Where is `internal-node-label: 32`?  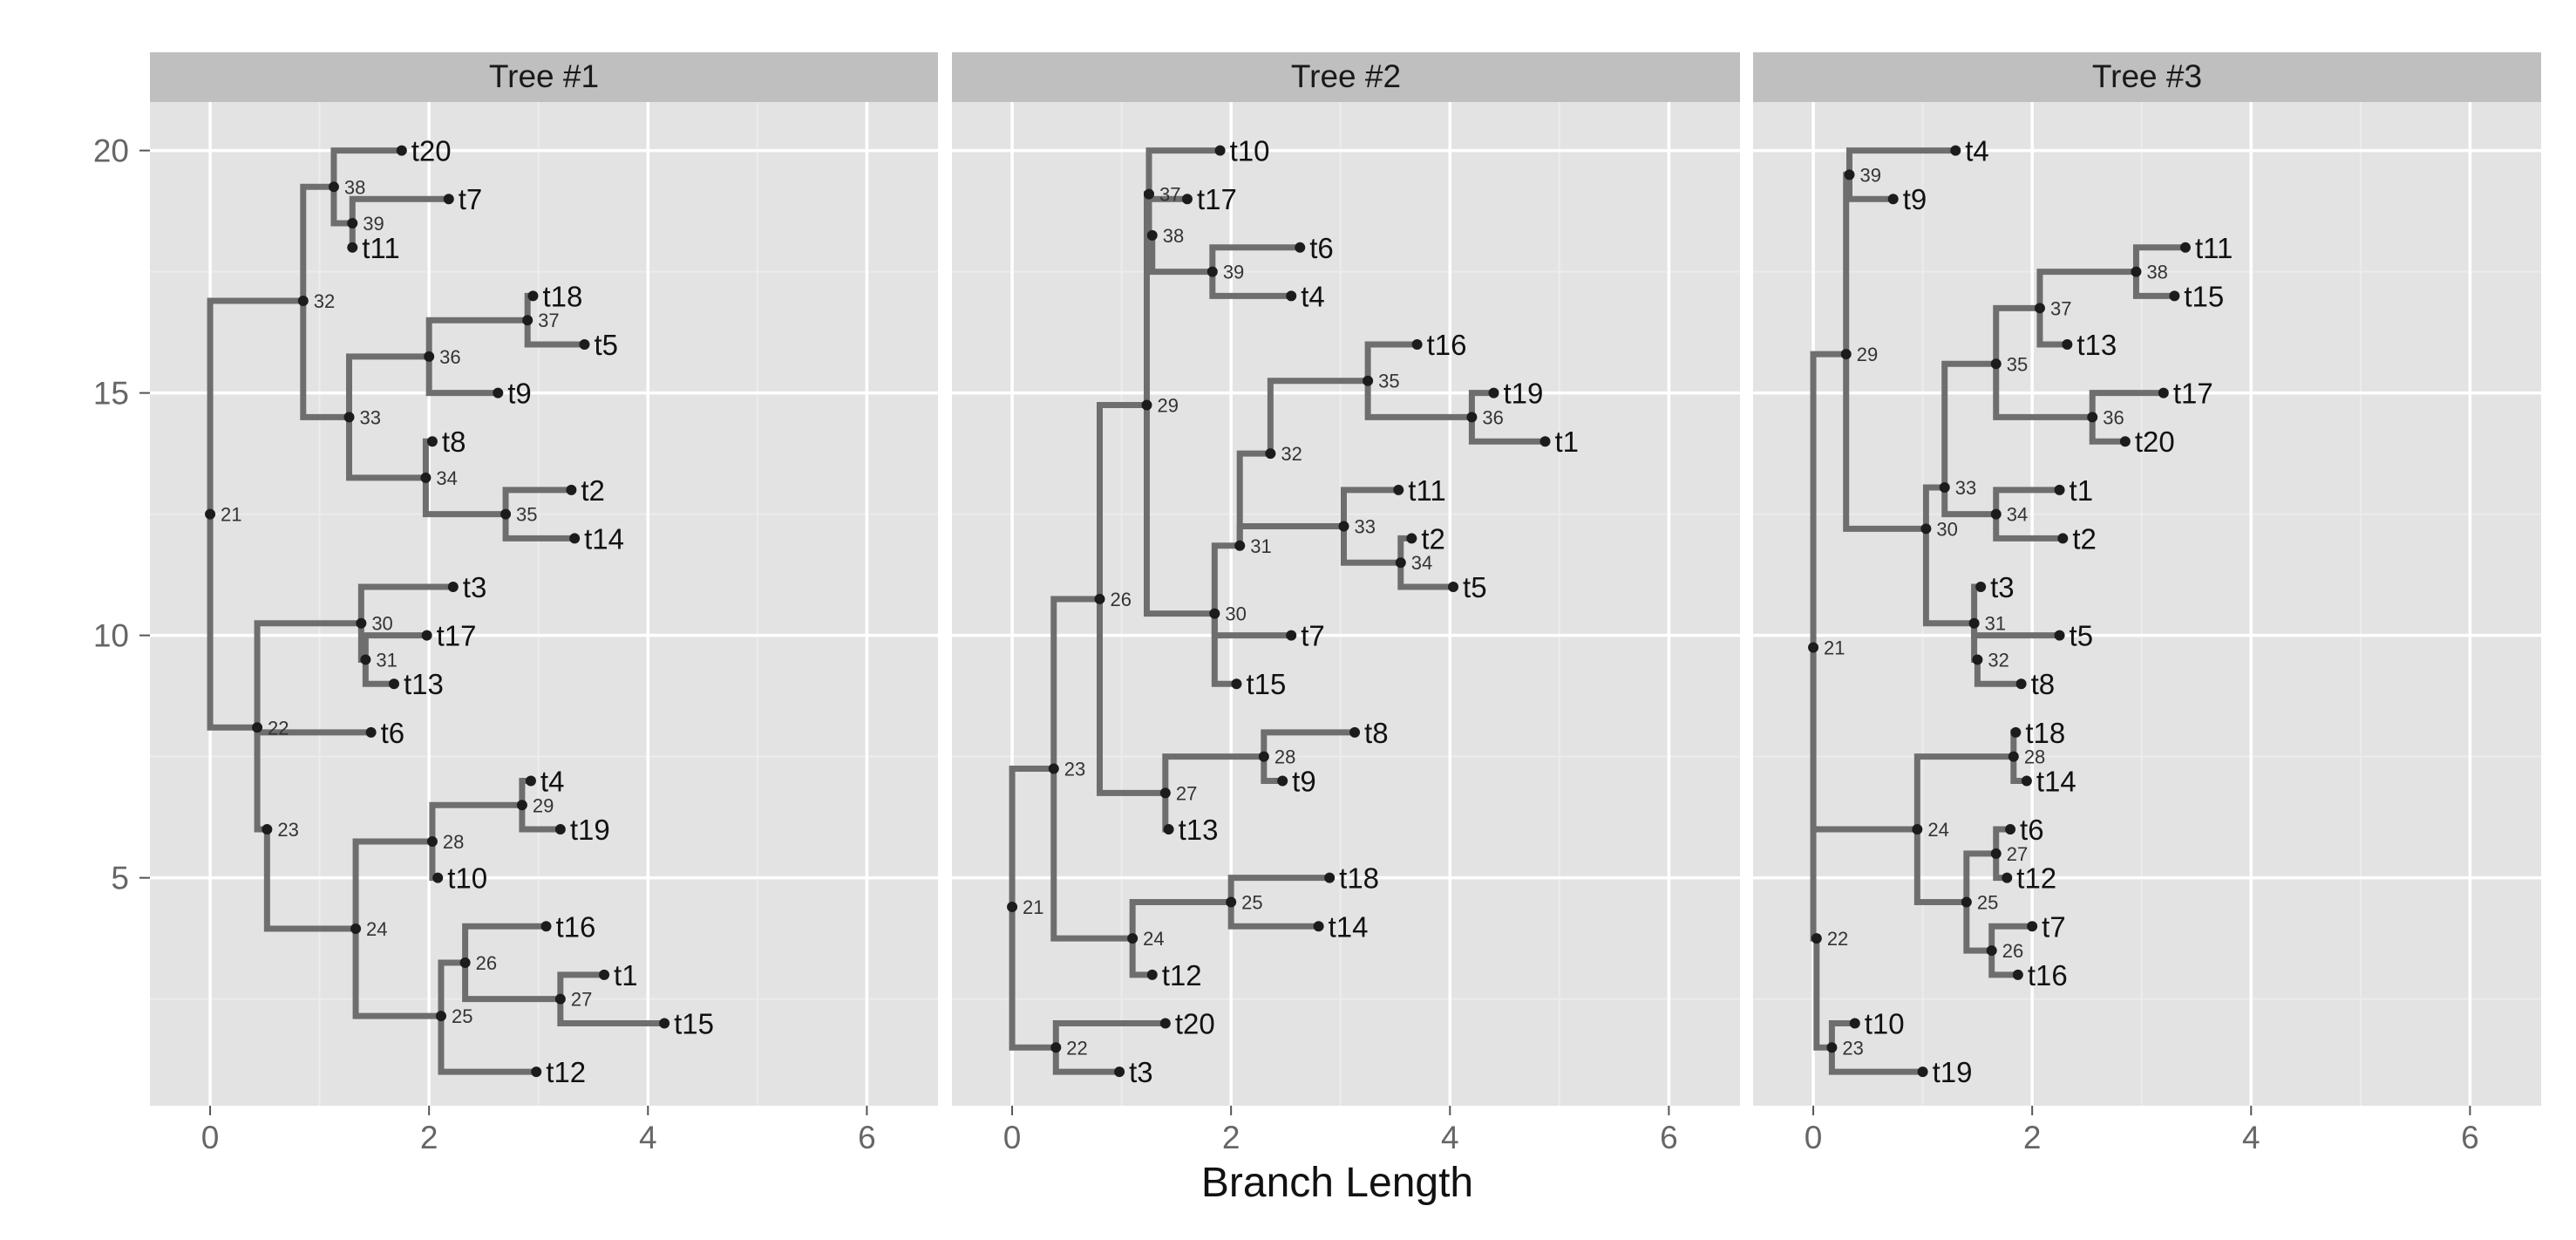 internal-node-label: 32 is located at coordinates (1292, 454).